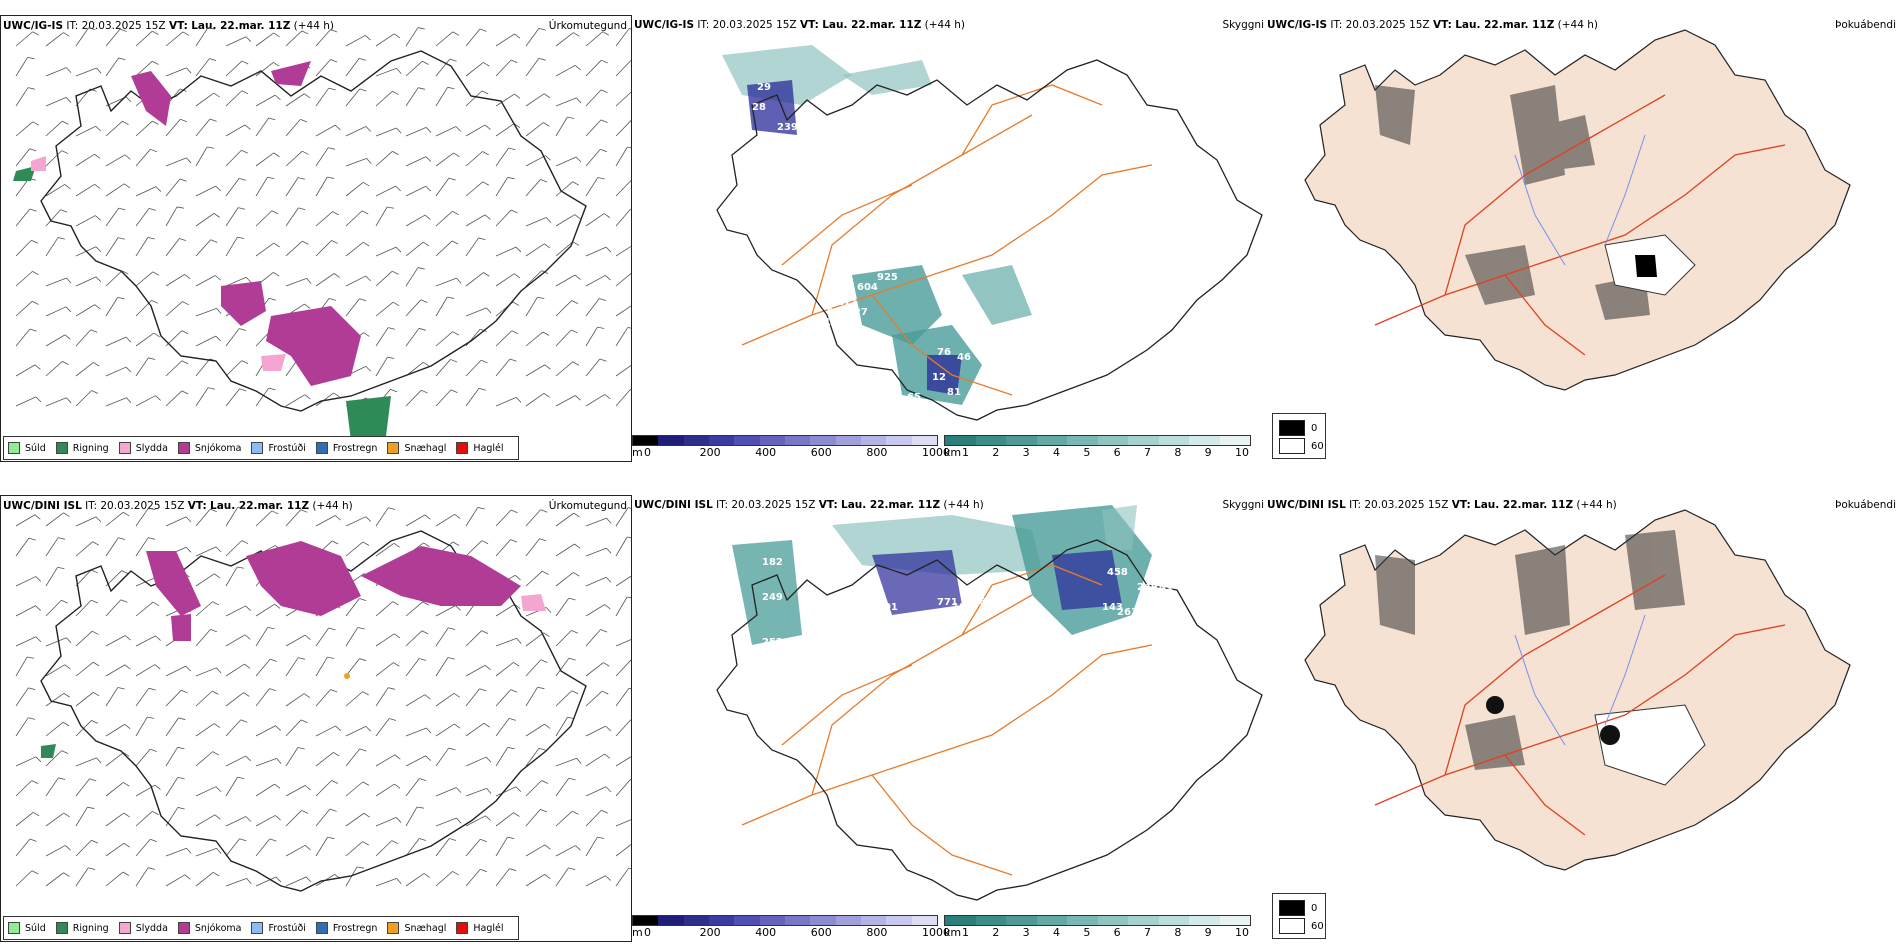  What do you see at coordinates (322, 234) in the screenshot?
I see `precip-map` at bounding box center [322, 234].